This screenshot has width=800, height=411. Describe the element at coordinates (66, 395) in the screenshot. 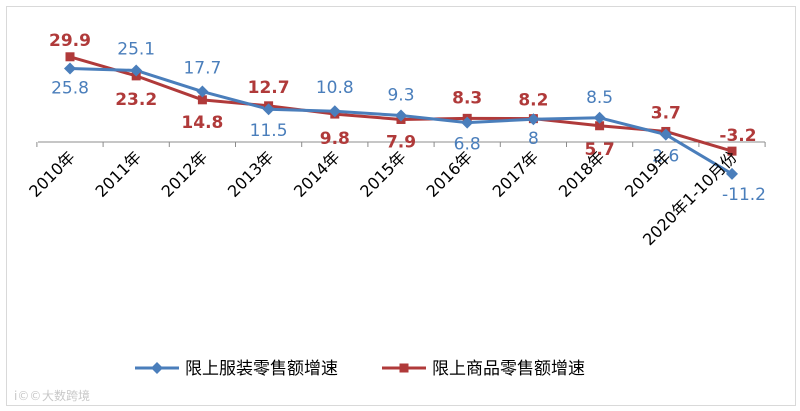

I see `watermark-text: 大数跨境` at that location.